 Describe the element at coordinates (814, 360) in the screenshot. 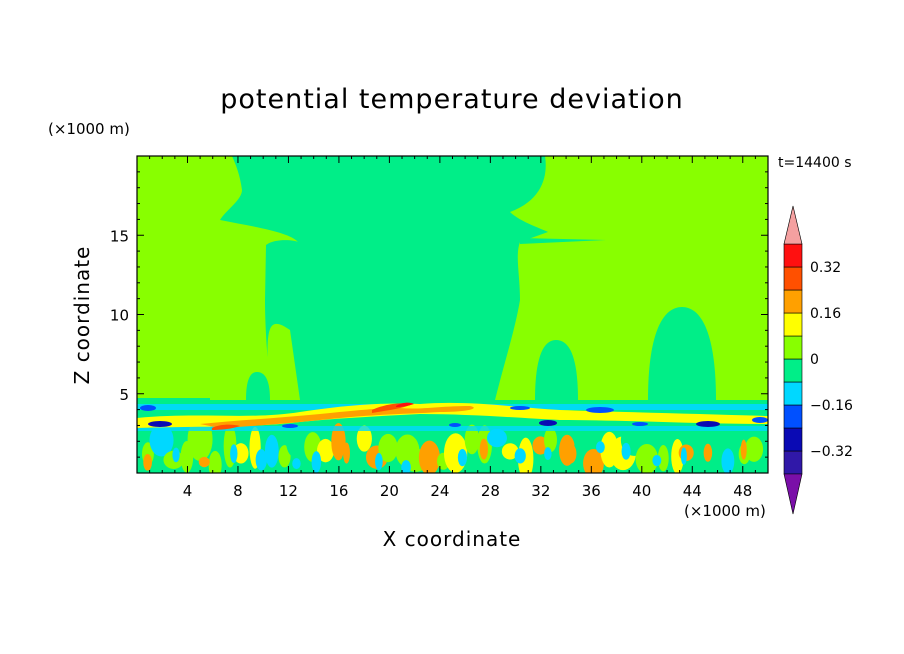

I see `colorbar-label: 0` at that location.